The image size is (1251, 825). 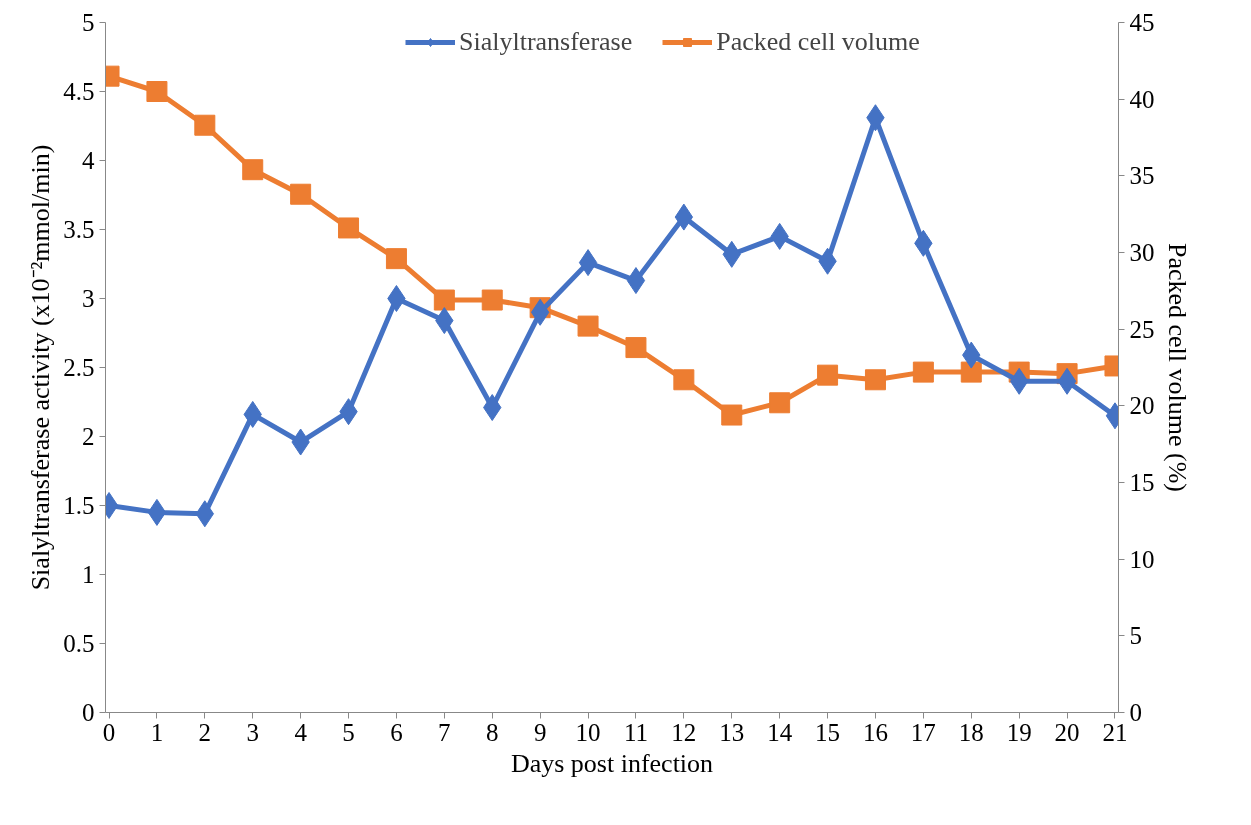 What do you see at coordinates (205, 732) in the screenshot?
I see `x-tick-label: 2` at bounding box center [205, 732].